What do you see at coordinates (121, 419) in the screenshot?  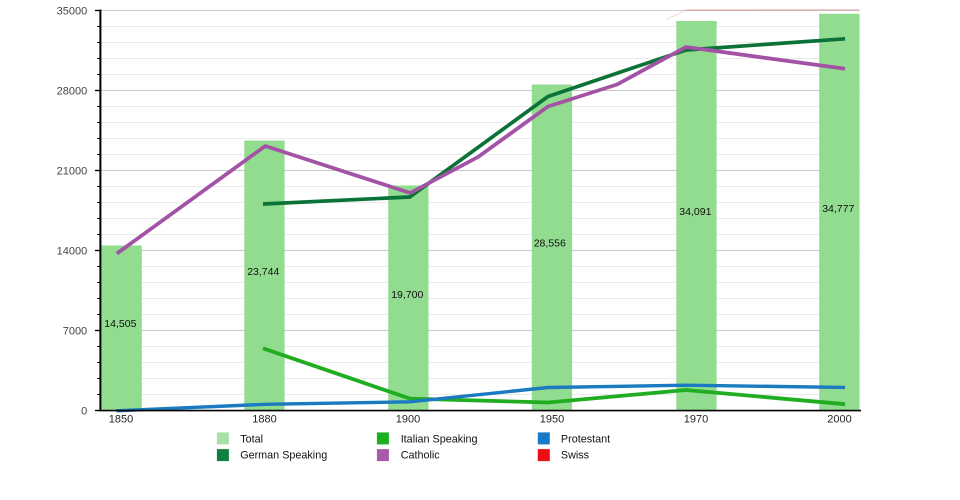 I see `svg-text: 1850` at bounding box center [121, 419].